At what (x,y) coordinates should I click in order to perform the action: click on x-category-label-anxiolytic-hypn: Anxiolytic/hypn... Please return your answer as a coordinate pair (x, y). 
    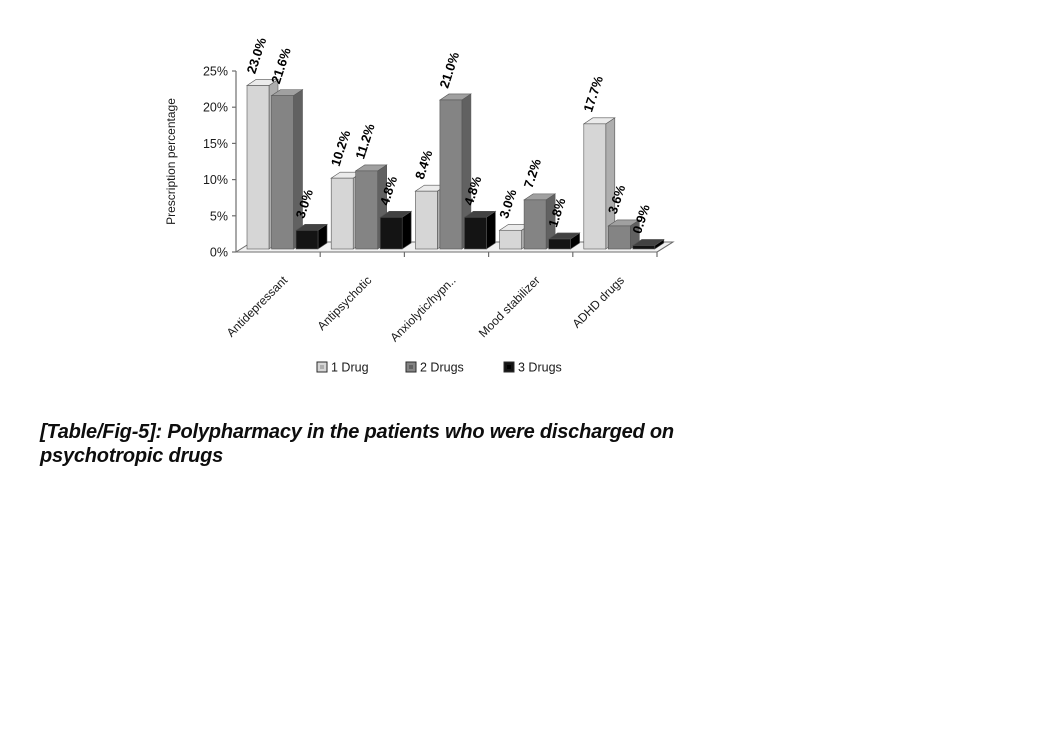
    Looking at the image, I should click on (422, 308).